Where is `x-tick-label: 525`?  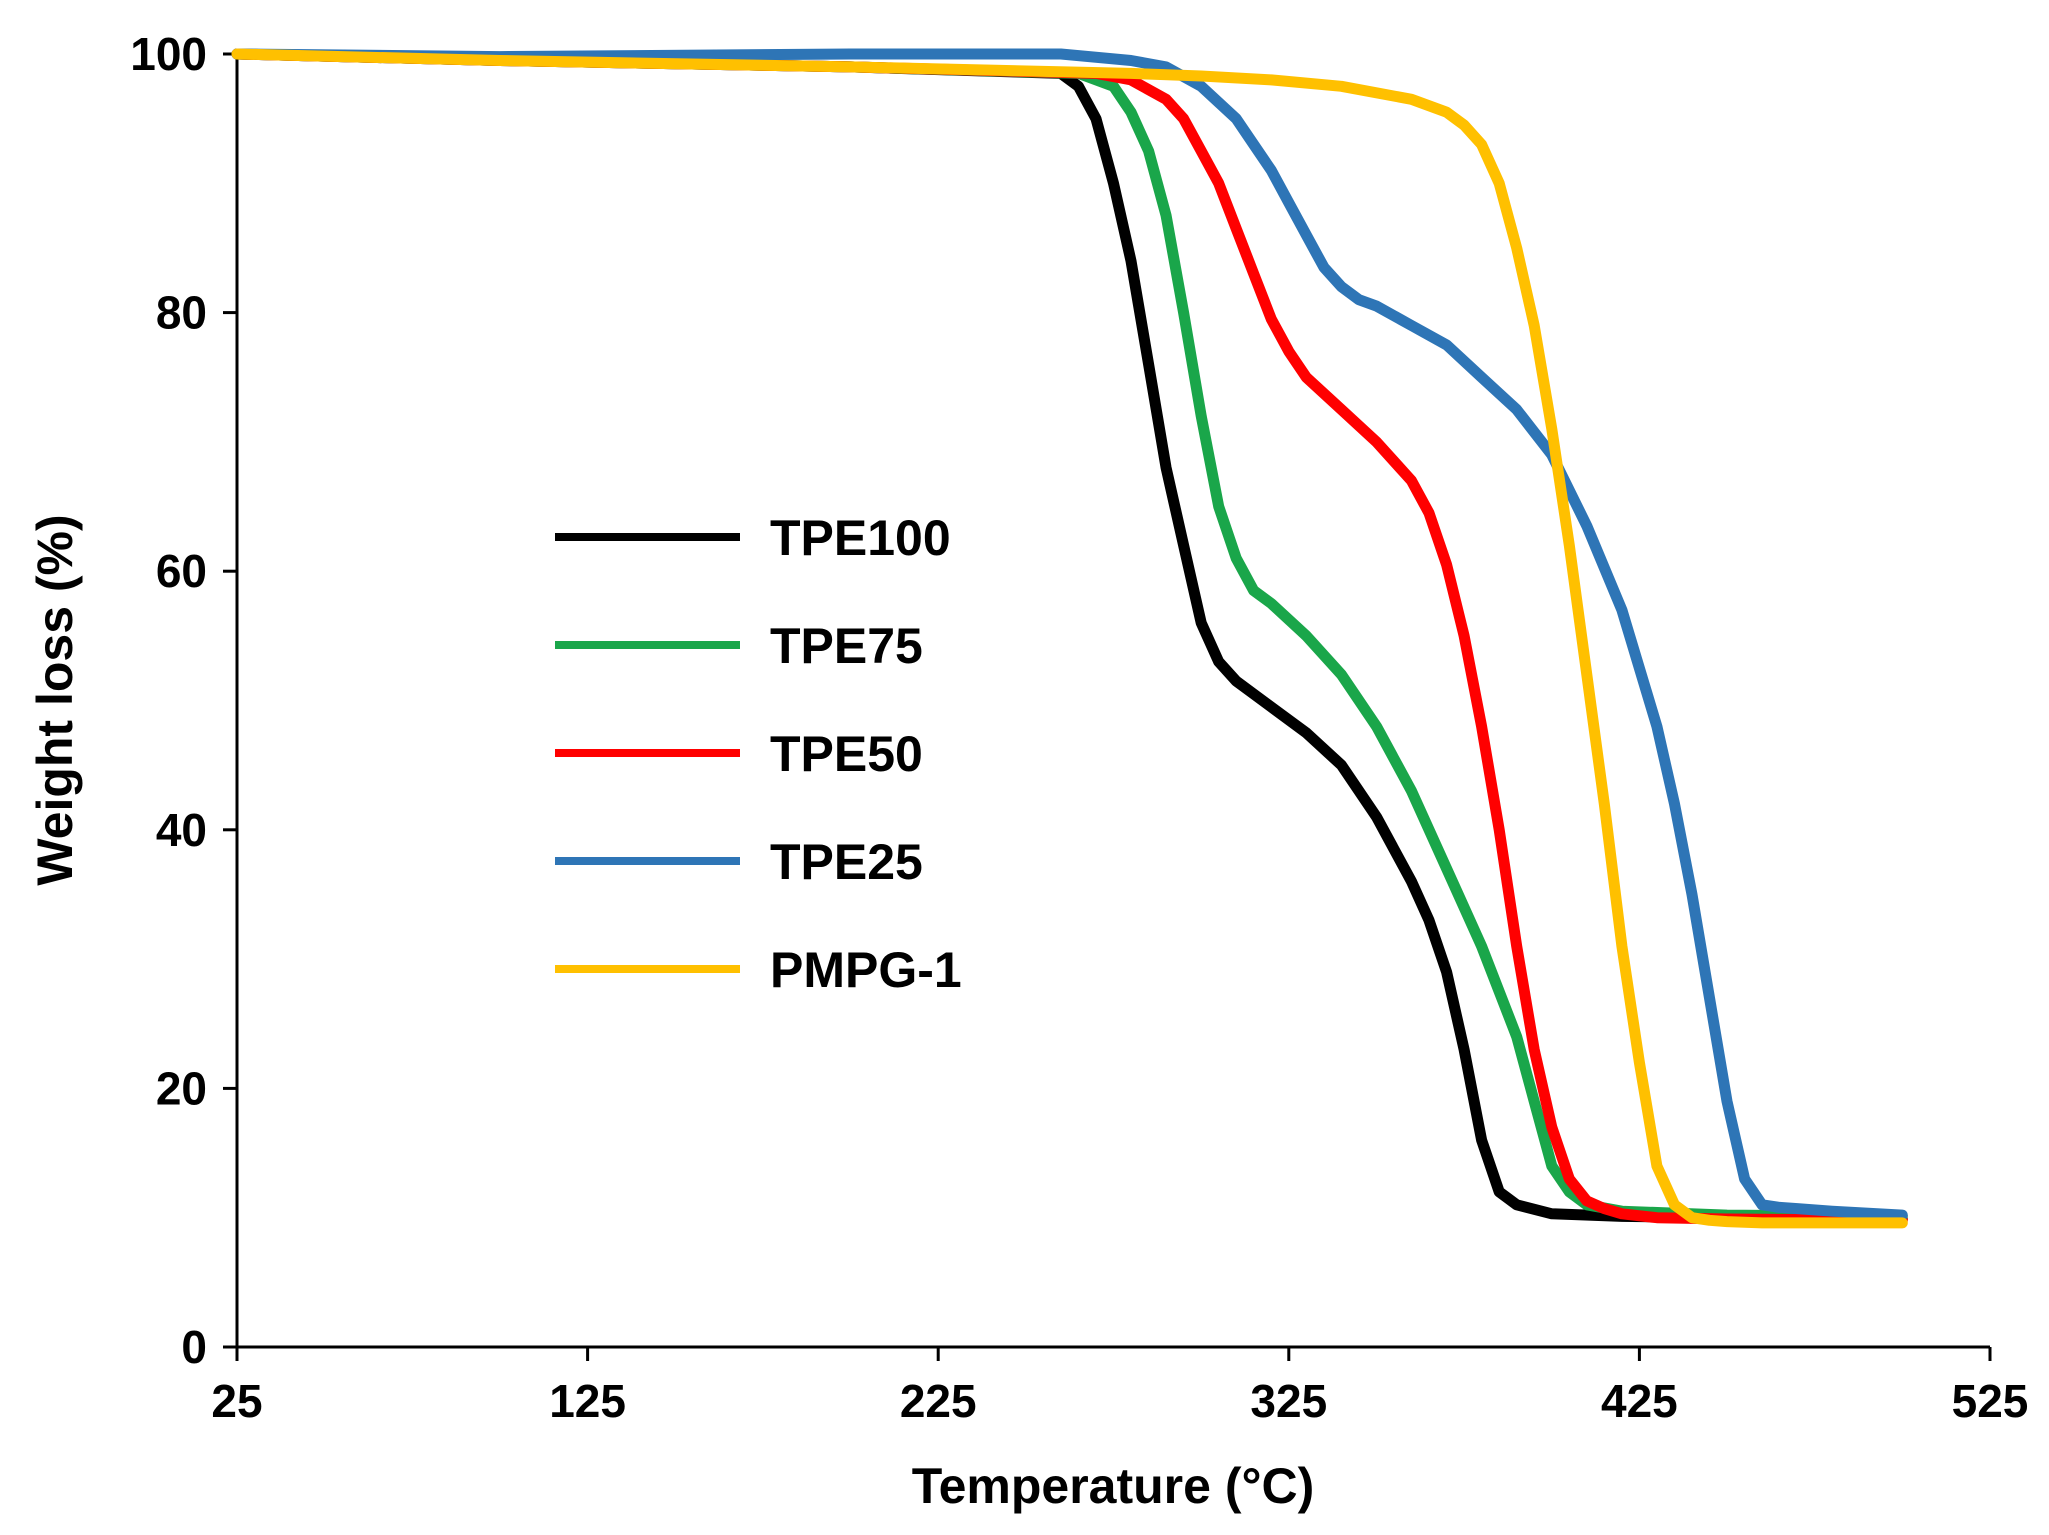
x-tick-label: 525 is located at coordinates (1990, 1401).